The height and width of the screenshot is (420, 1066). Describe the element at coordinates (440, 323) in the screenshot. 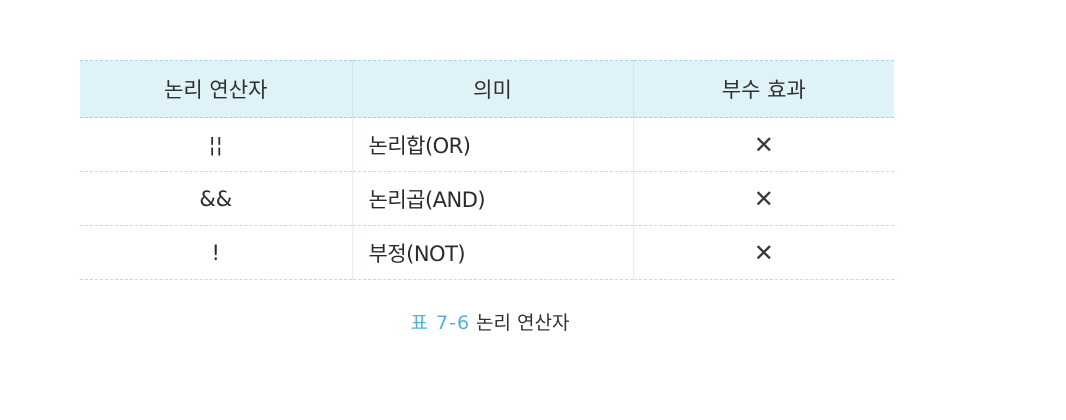

I see `caption-number: 표 7-6` at that location.